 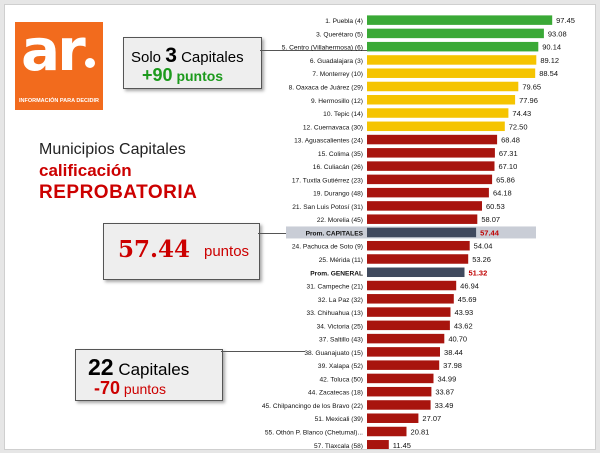 What do you see at coordinates (338, 167) in the screenshot?
I see `category-label: 16. Culiacán (26)` at bounding box center [338, 167].